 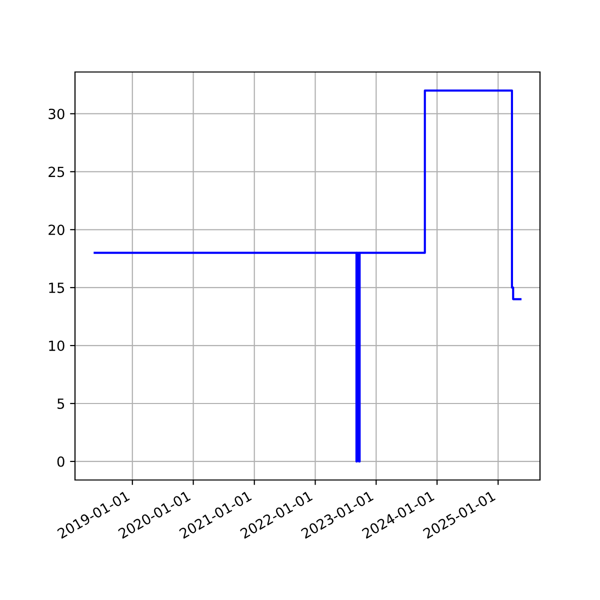 What do you see at coordinates (56, 288) in the screenshot?
I see `y-tick-label: 15` at bounding box center [56, 288].